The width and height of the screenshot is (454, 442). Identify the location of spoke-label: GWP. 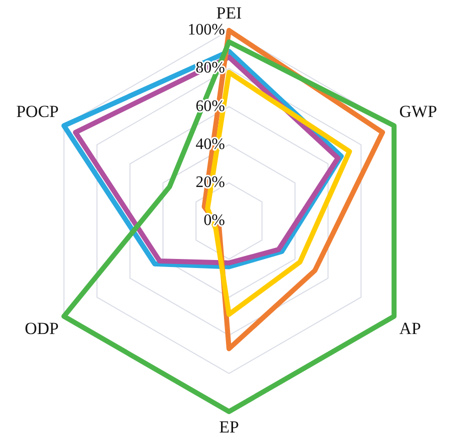
(418, 111).